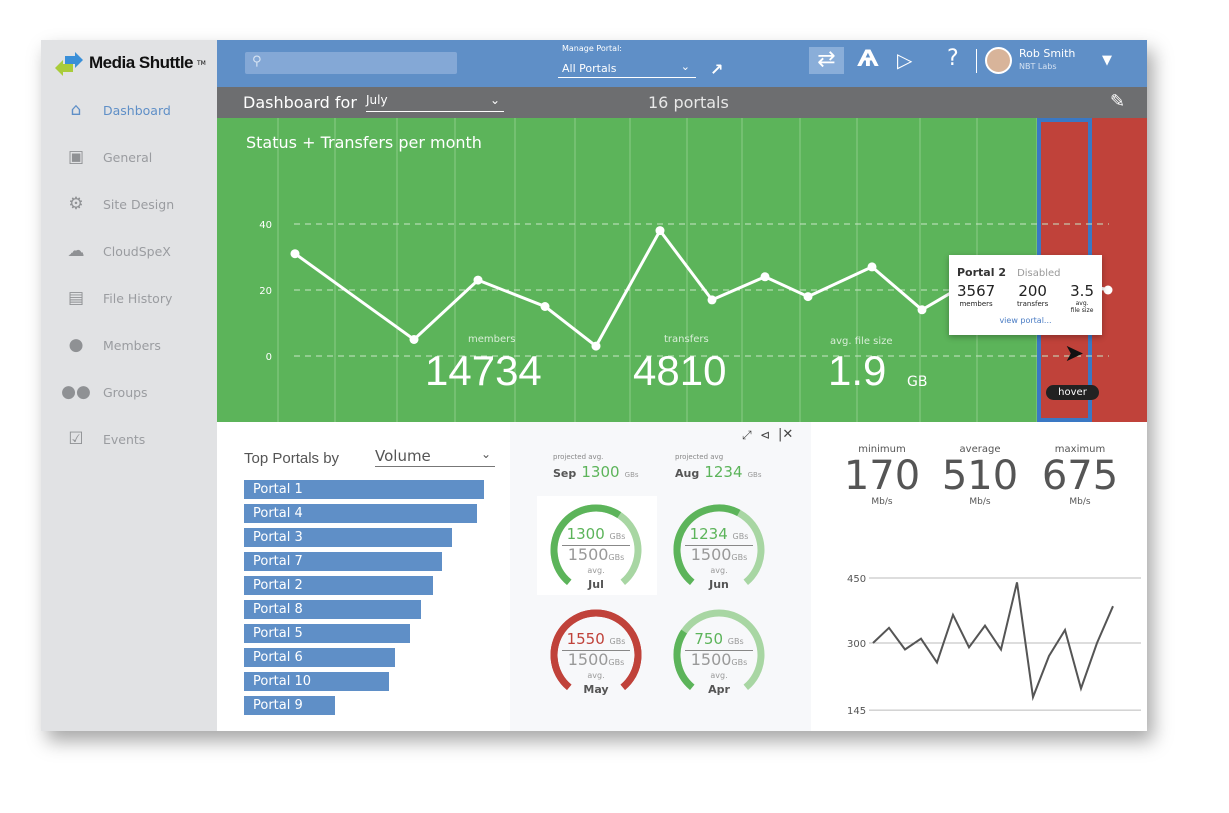 Image resolution: width=1229 pixels, height=813 pixels. I want to click on gauge-avg-label: avg., so click(719, 570).